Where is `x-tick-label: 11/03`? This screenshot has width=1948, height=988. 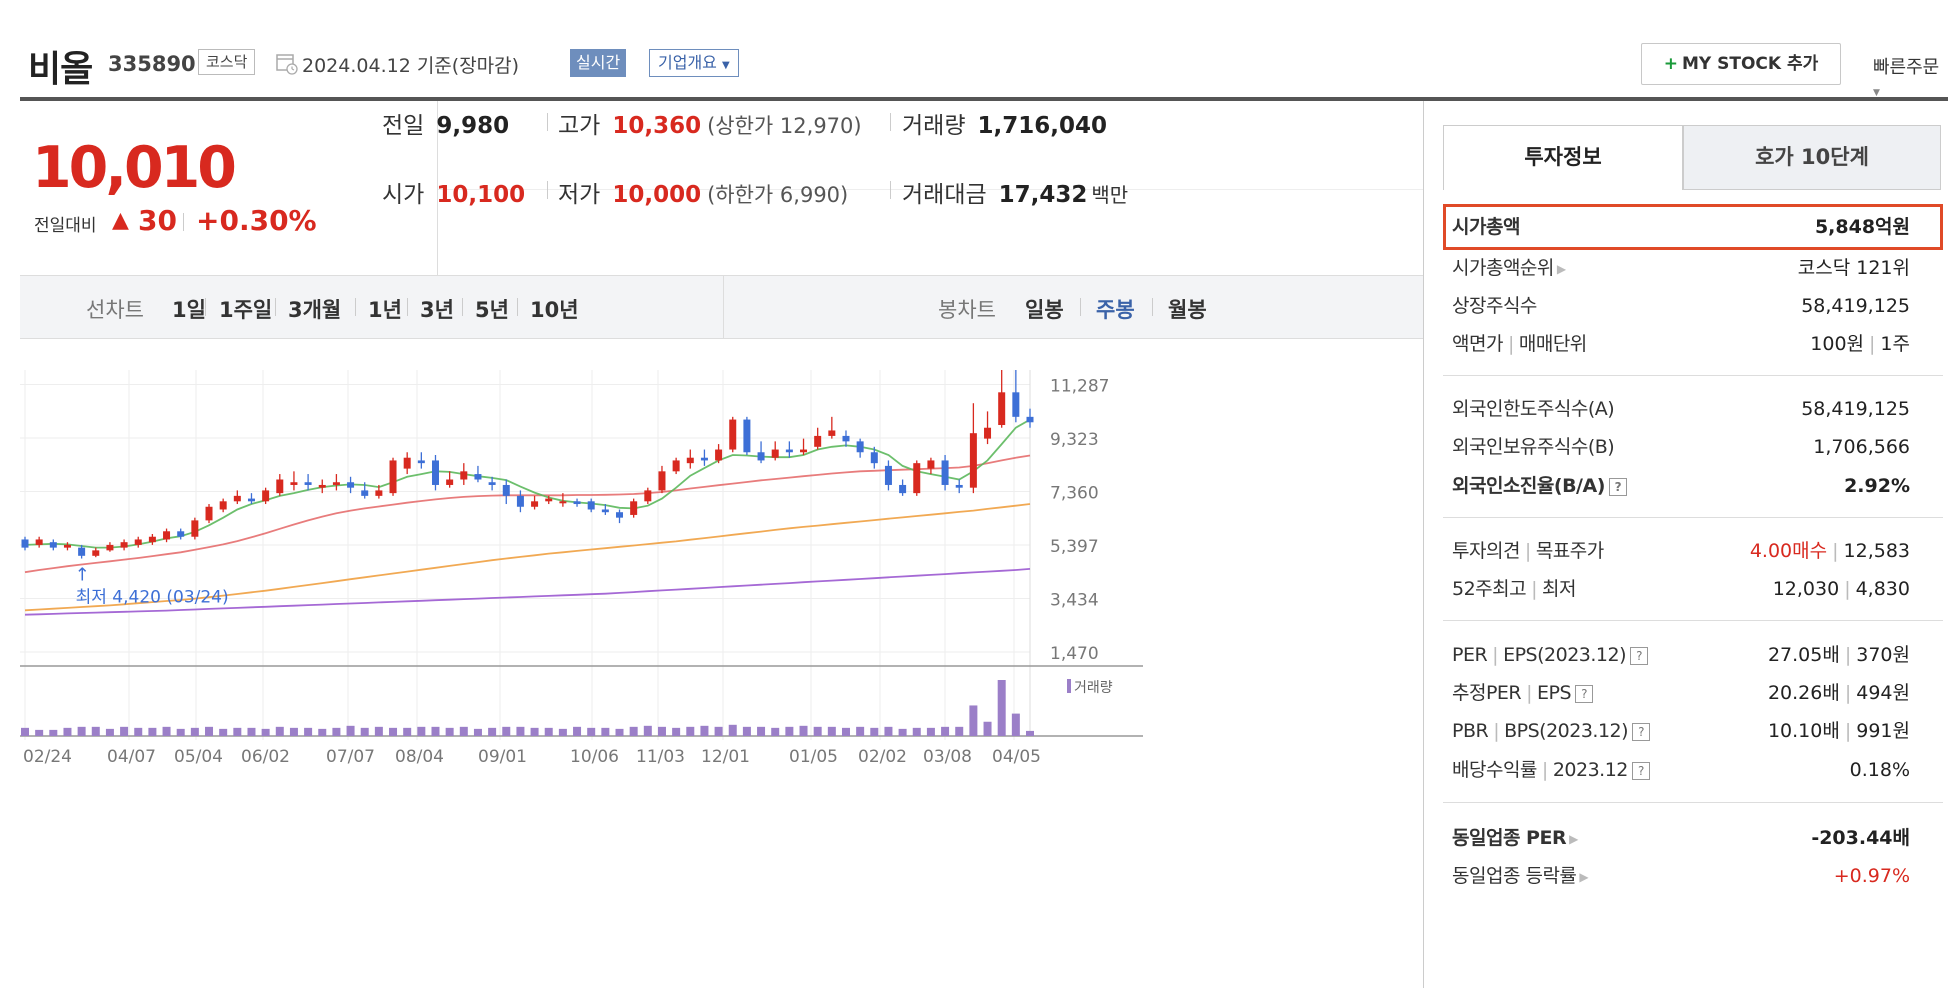 x-tick-label: 11/03 is located at coordinates (660, 757).